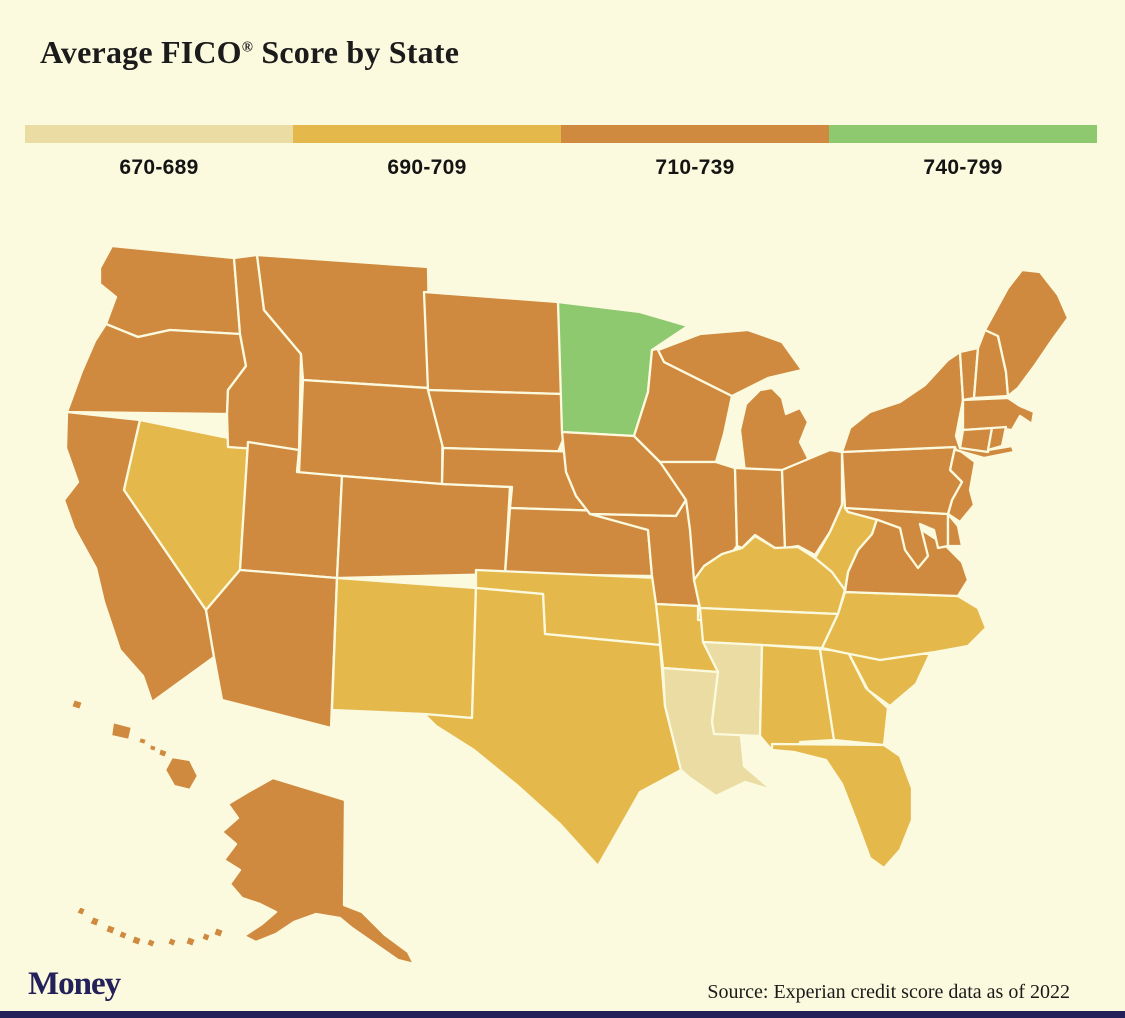  Describe the element at coordinates (134, 744) in the screenshot. I see `state-hawaii` at that location.